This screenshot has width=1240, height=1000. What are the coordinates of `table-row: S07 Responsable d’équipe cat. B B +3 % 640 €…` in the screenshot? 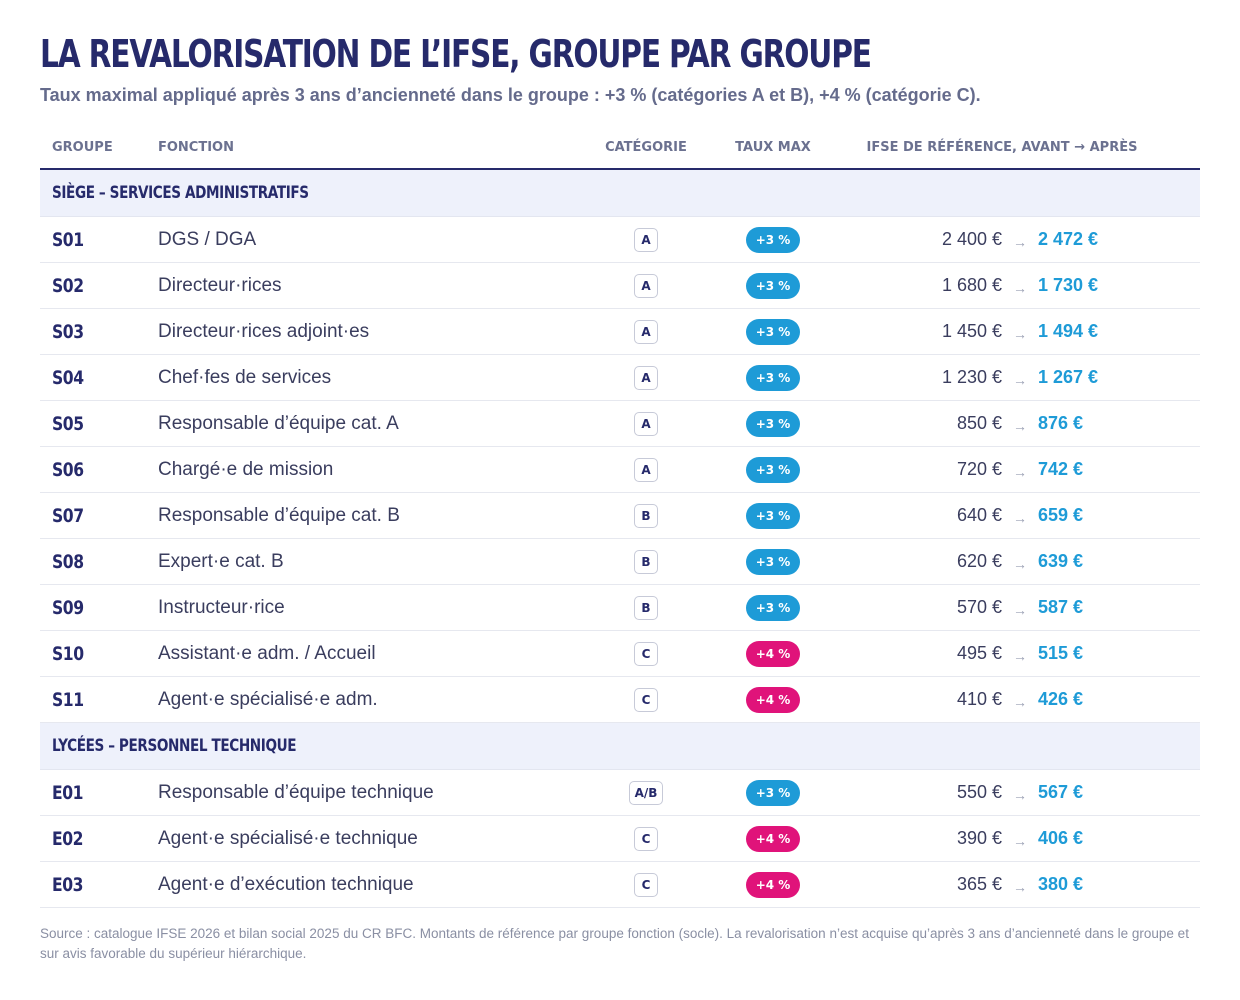 It's located at (620, 516).